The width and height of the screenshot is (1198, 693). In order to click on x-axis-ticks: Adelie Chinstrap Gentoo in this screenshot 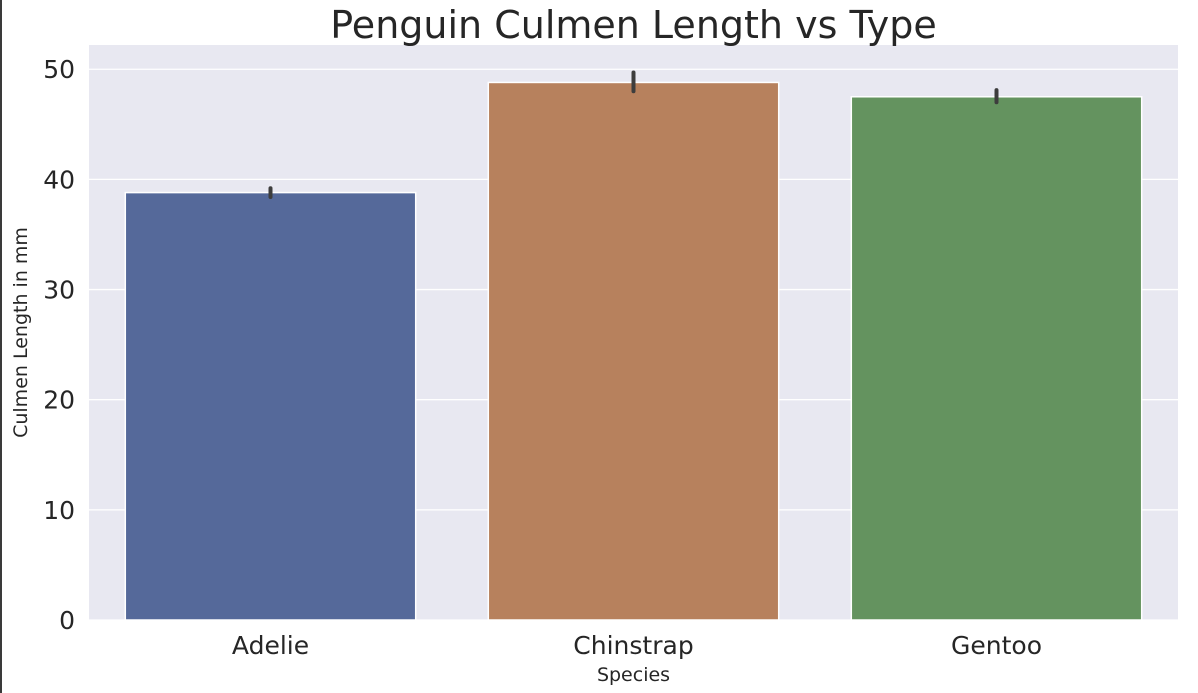, I will do `click(637, 645)`.